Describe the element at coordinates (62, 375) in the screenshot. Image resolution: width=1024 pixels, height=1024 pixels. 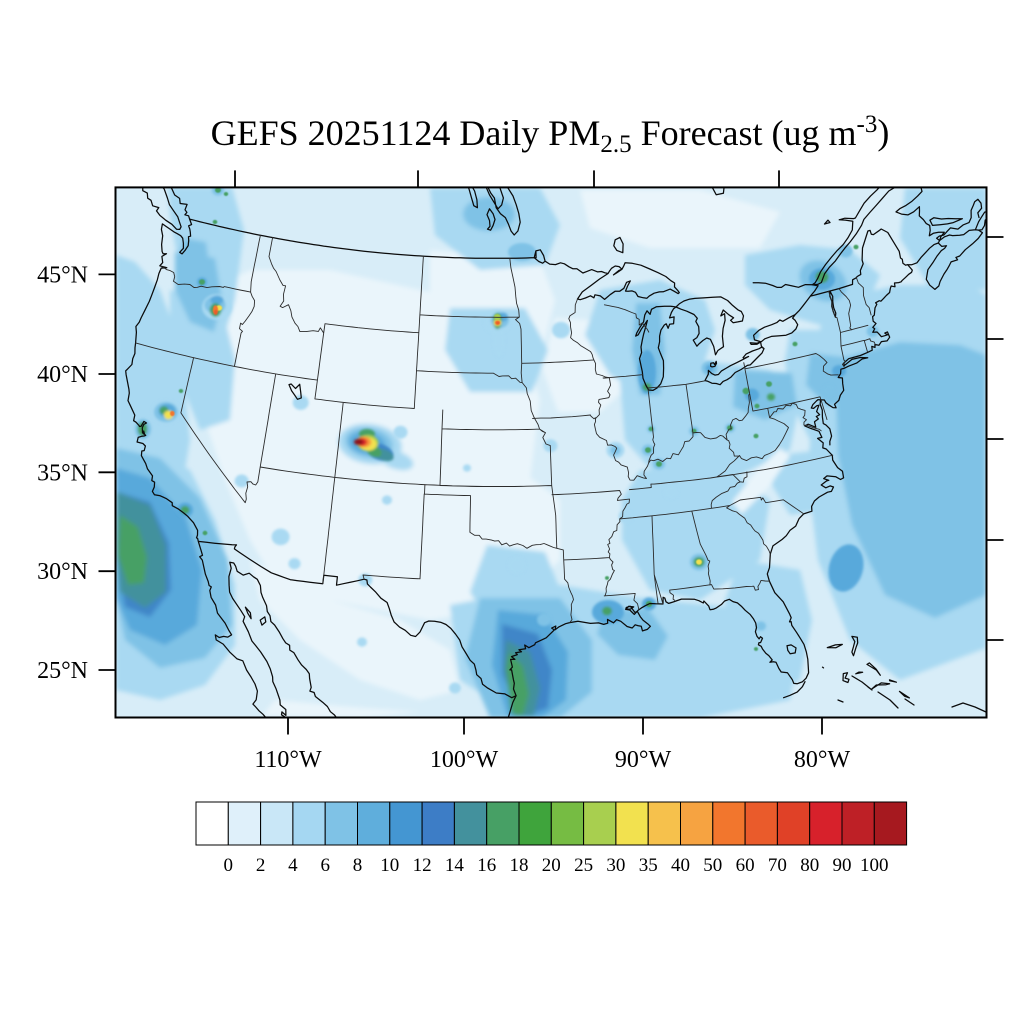
I see `svg-text: 40°N` at that location.